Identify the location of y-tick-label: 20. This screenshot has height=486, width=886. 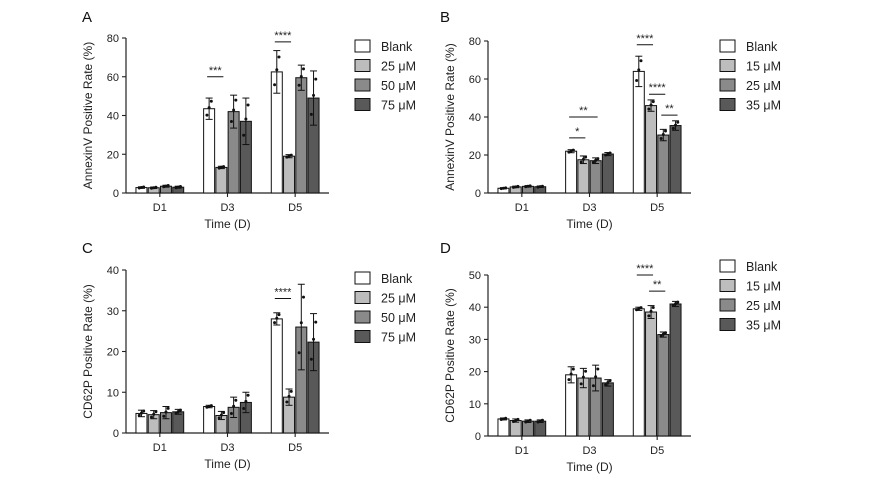
(113, 353).